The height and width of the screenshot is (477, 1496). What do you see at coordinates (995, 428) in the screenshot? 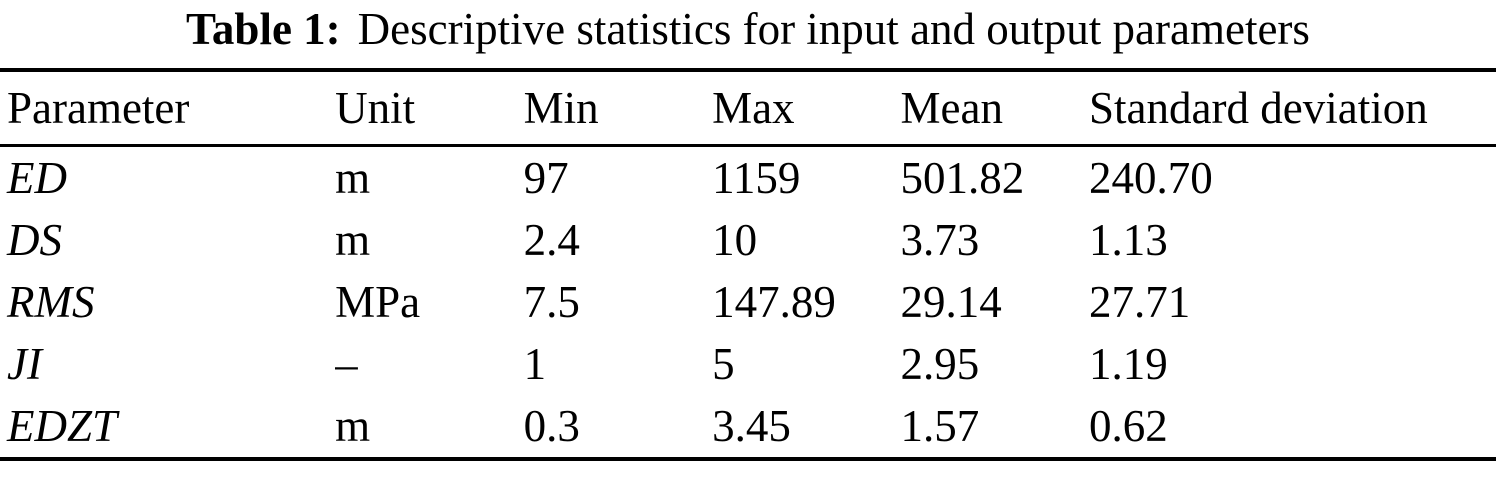
I see `cell-mean: 1.57` at bounding box center [995, 428].